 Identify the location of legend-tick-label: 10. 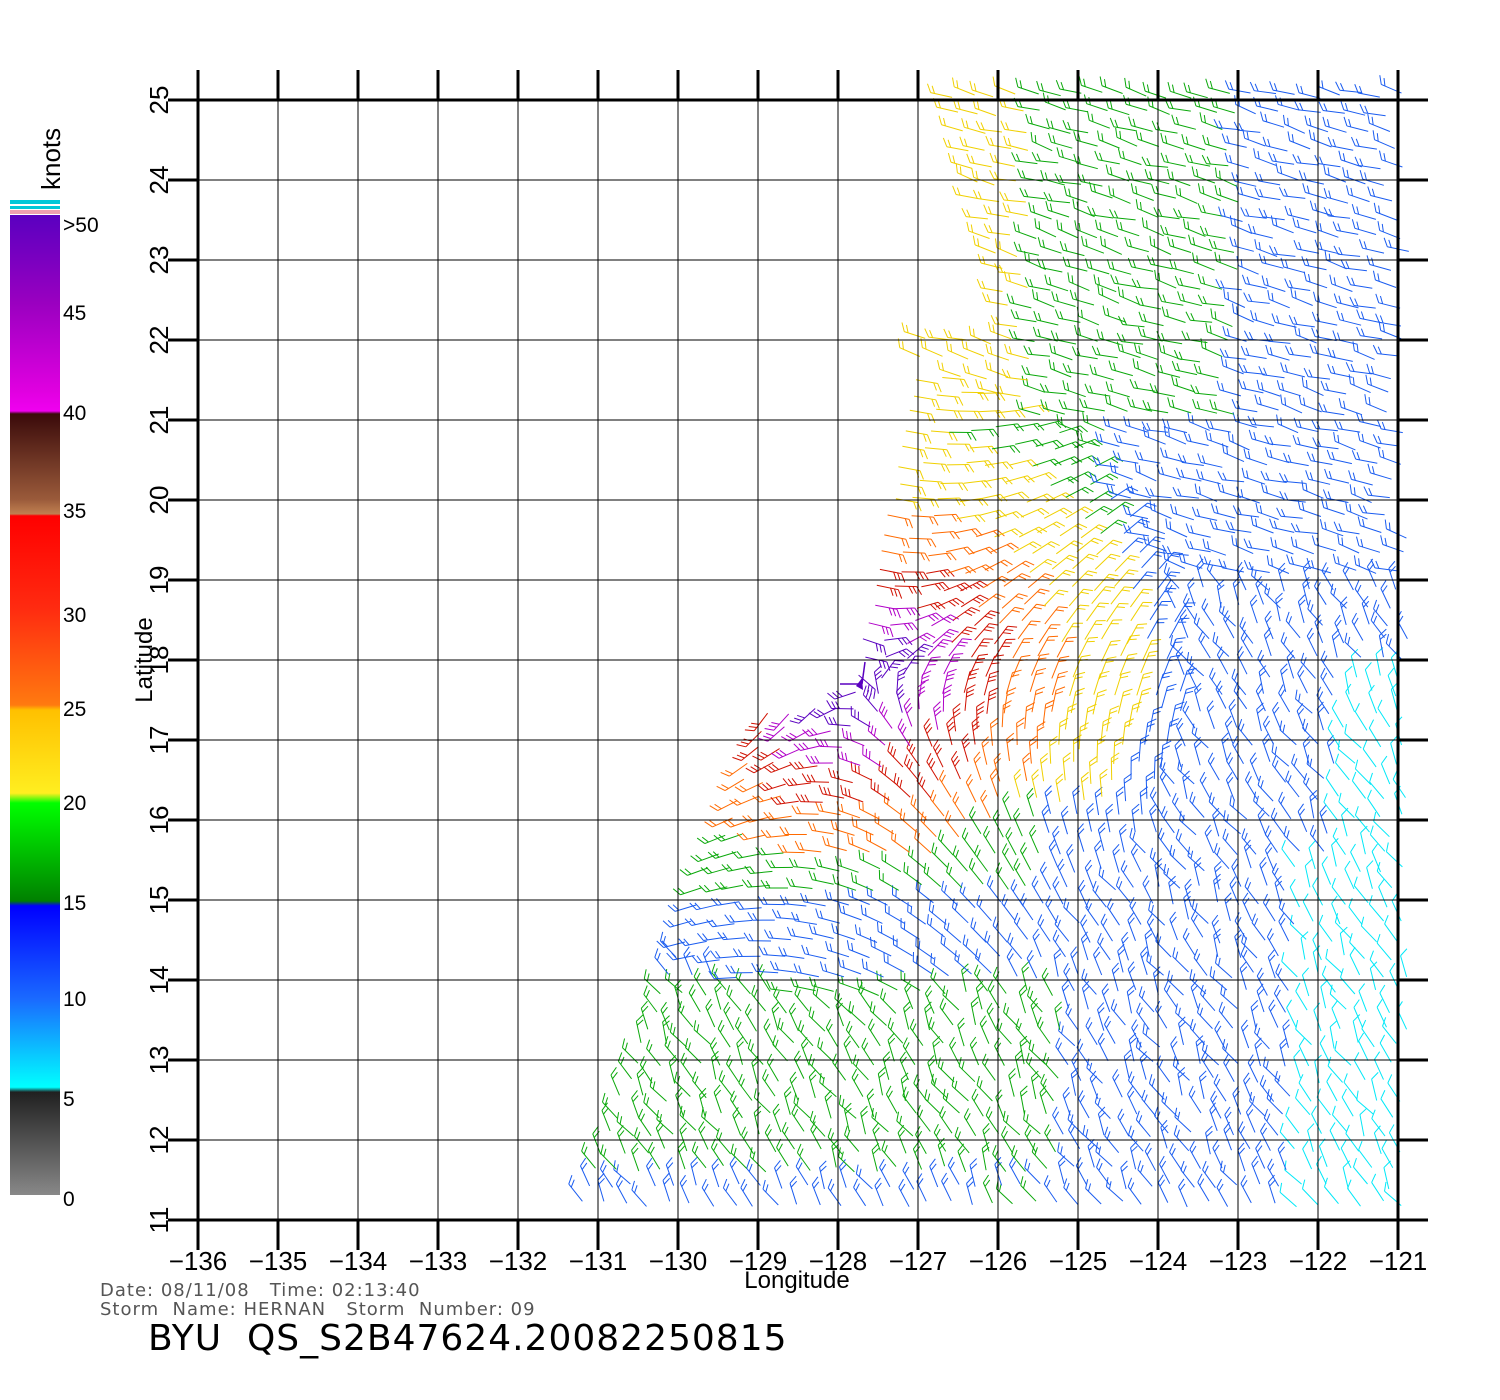
(74, 999).